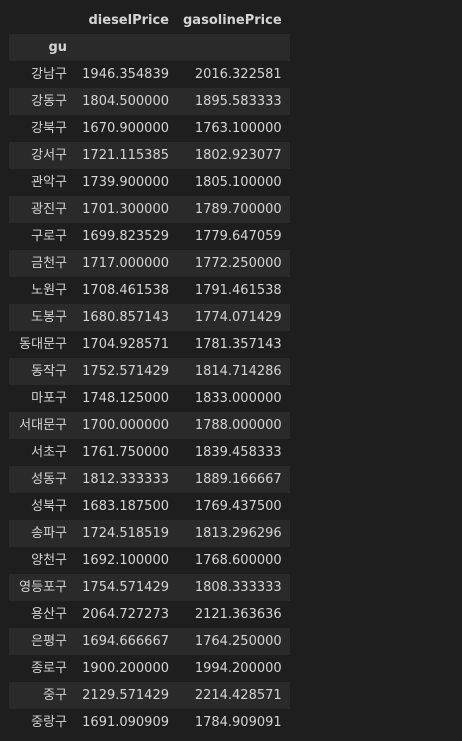 This screenshot has width=462, height=741. I want to click on cell-gasolinePrice: 1789.700000, so click(233, 209).